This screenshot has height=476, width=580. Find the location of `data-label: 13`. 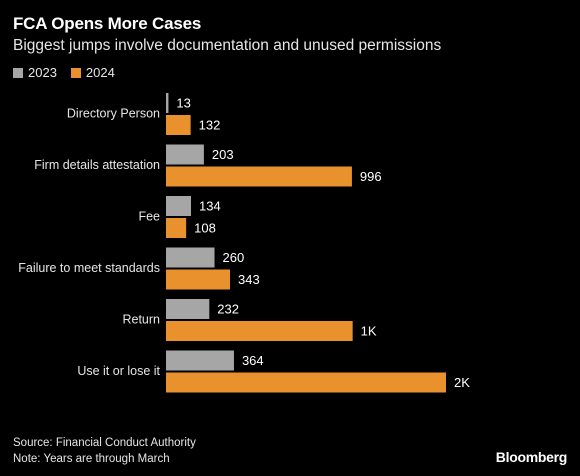

data-label: 13 is located at coordinates (183, 102).